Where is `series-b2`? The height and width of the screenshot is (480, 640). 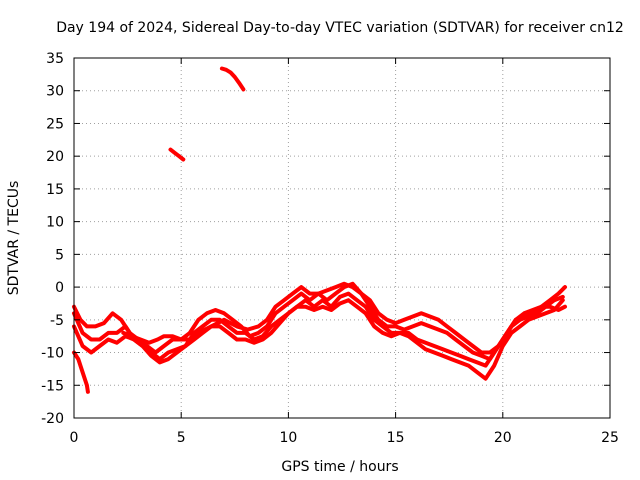 series-b2 is located at coordinates (177, 154).